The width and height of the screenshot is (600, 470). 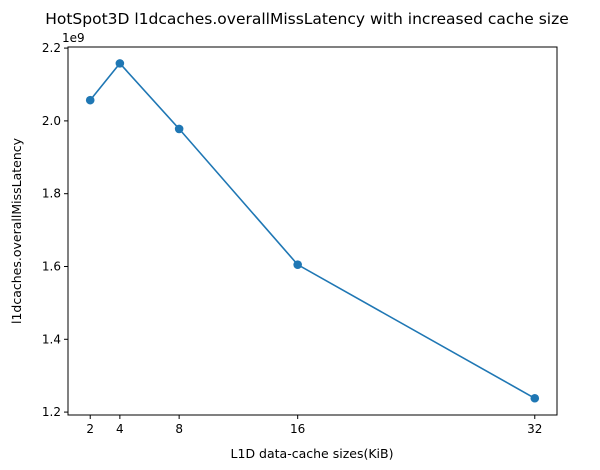 I want to click on y-tick-label: 2.0, so click(x=51, y=121).